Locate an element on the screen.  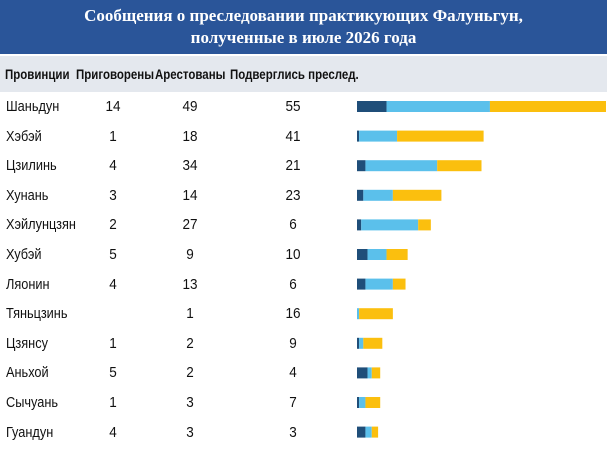
province-label: Хэбэй is located at coordinates (24, 136).